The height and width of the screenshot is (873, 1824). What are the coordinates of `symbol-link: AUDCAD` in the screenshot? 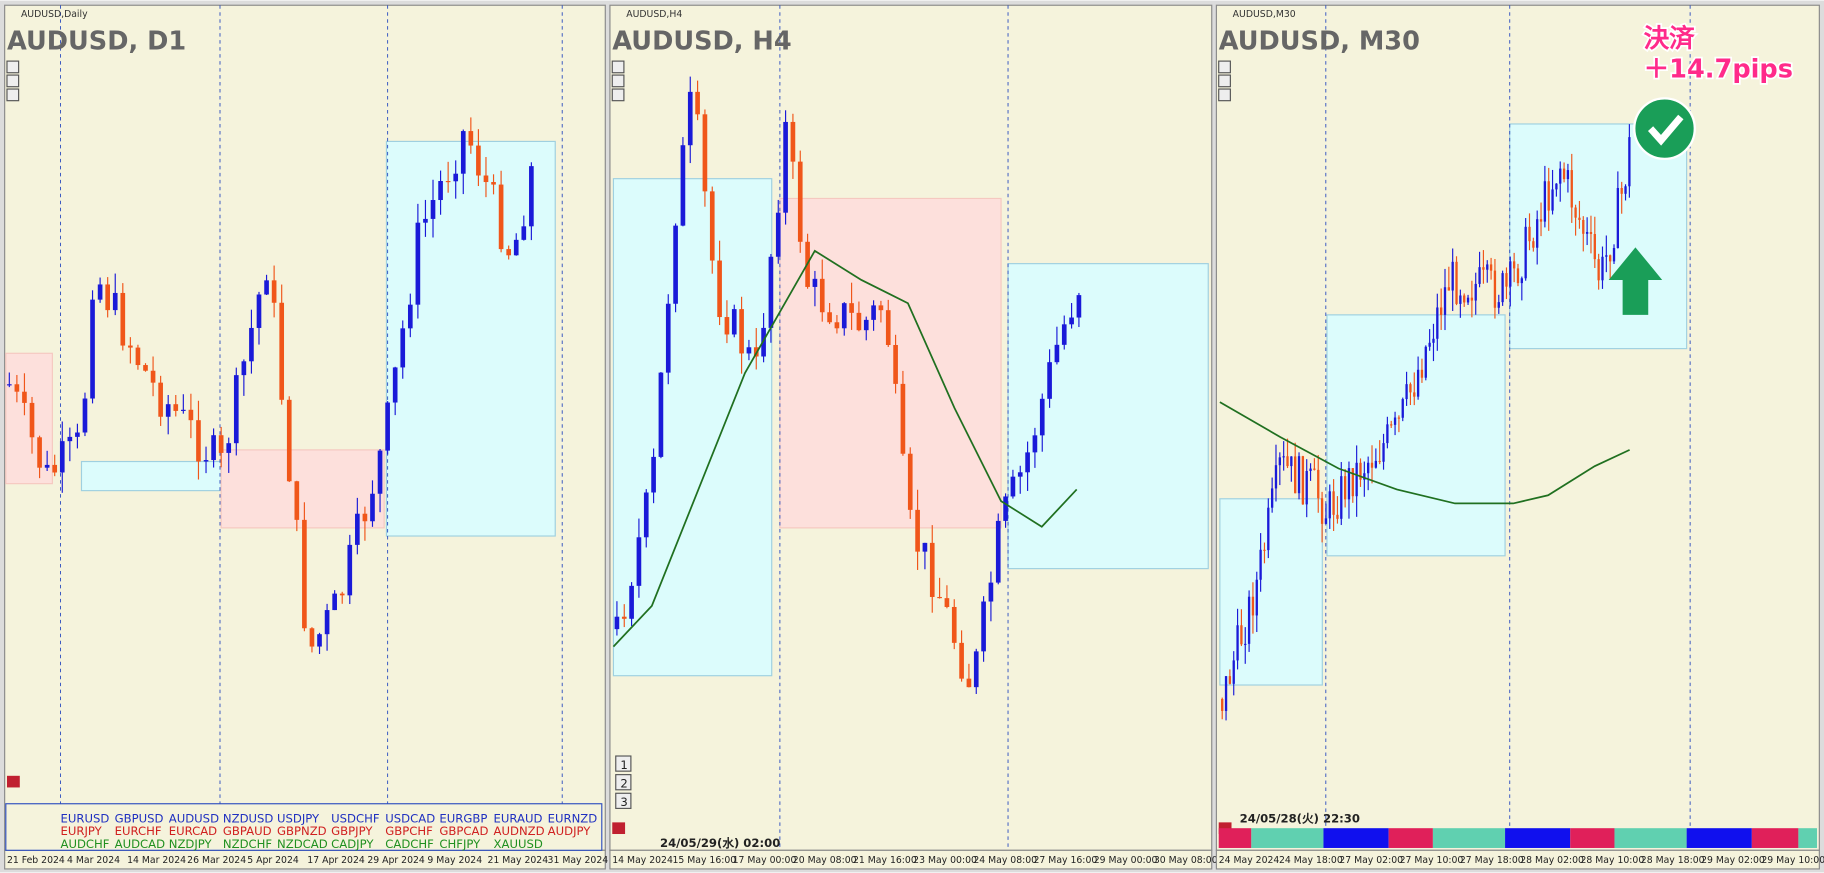 It's located at (140, 844).